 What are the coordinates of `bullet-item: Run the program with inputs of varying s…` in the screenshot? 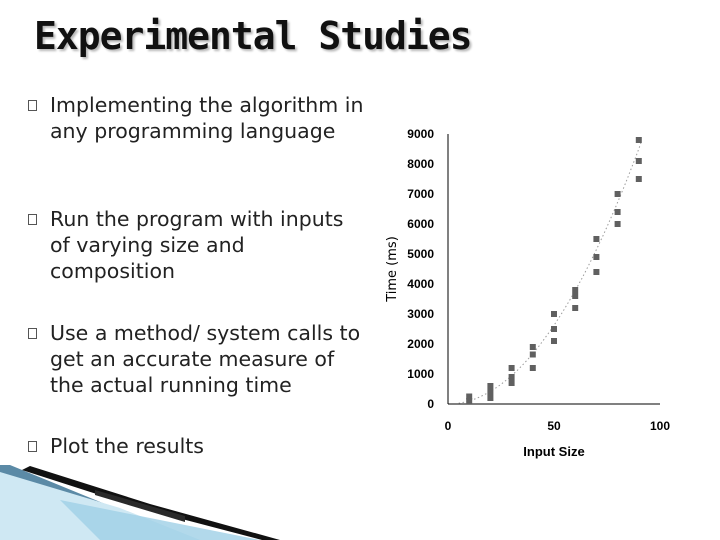 It's located at (198, 245).